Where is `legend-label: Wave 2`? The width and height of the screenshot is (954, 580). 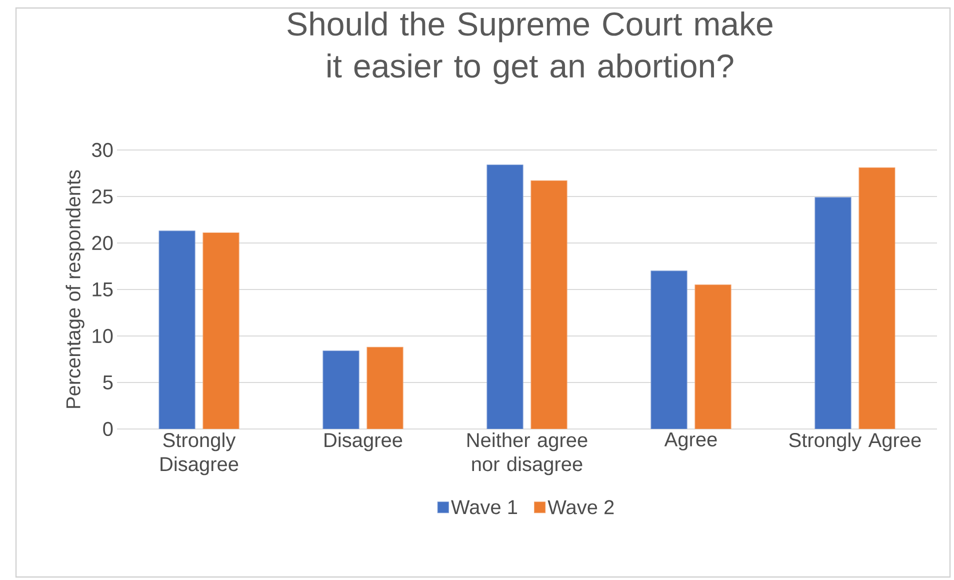 legend-label: Wave 2 is located at coordinates (581, 507).